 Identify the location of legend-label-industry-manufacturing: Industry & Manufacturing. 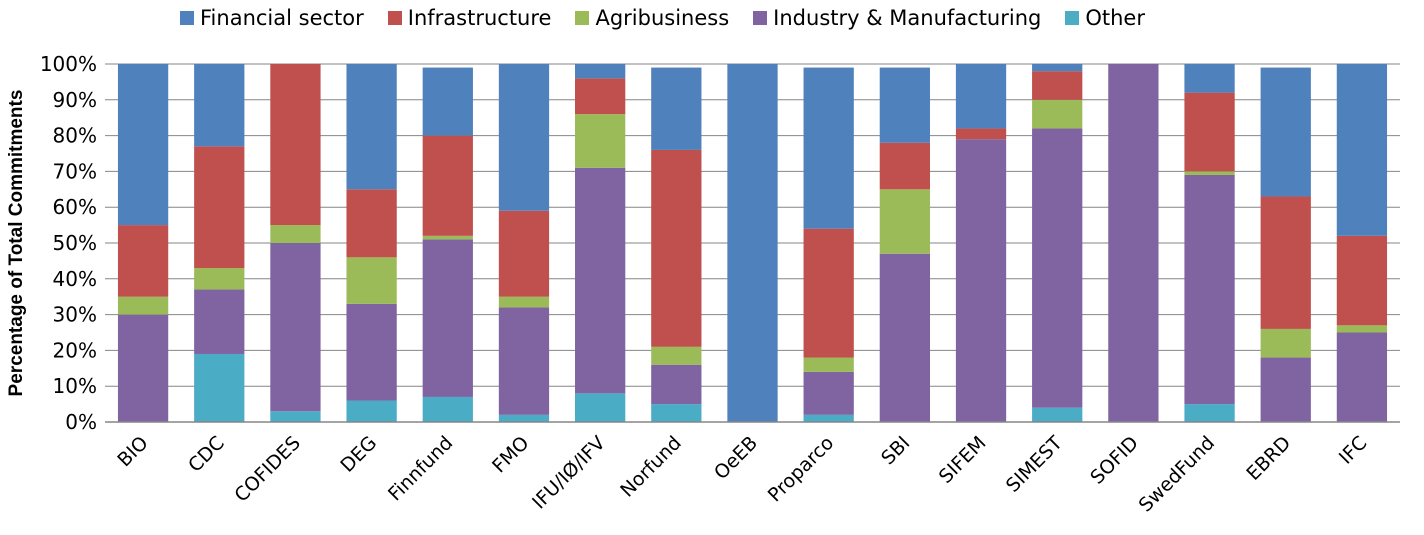
(907, 18).